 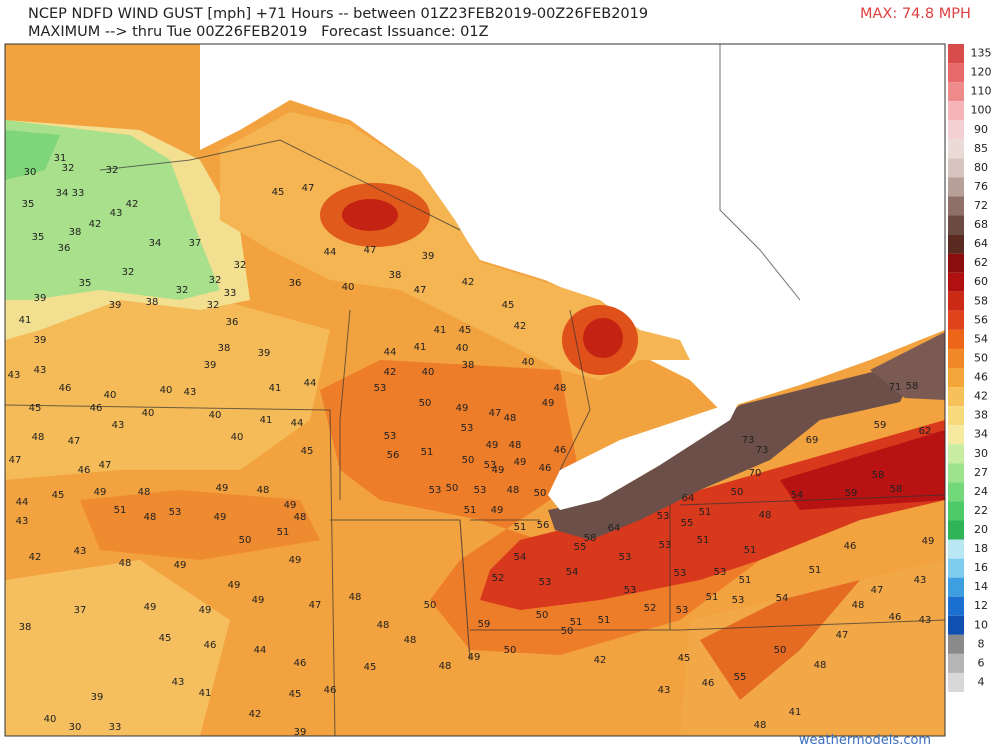 I want to click on max-value: MAX: 74.8 MPH, so click(x=915, y=14).